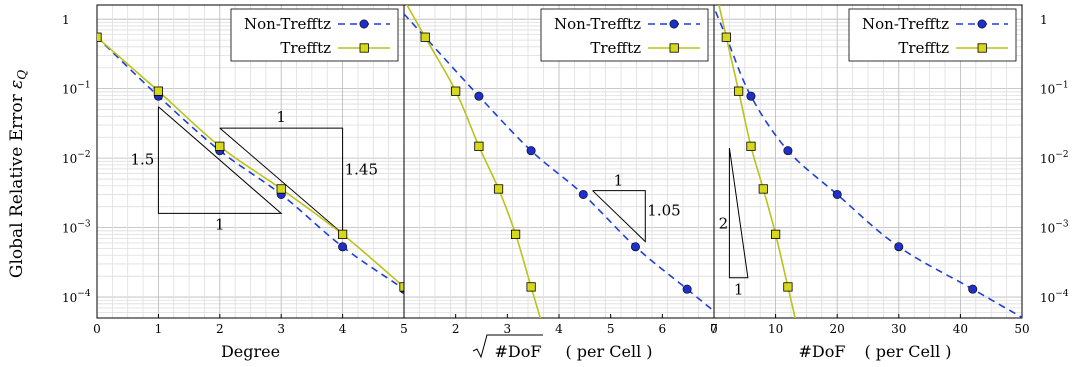 Image resolution: width=1076 pixels, height=367 pixels. I want to click on y-tick-label-left: 10⁻¹, so click(76, 89).